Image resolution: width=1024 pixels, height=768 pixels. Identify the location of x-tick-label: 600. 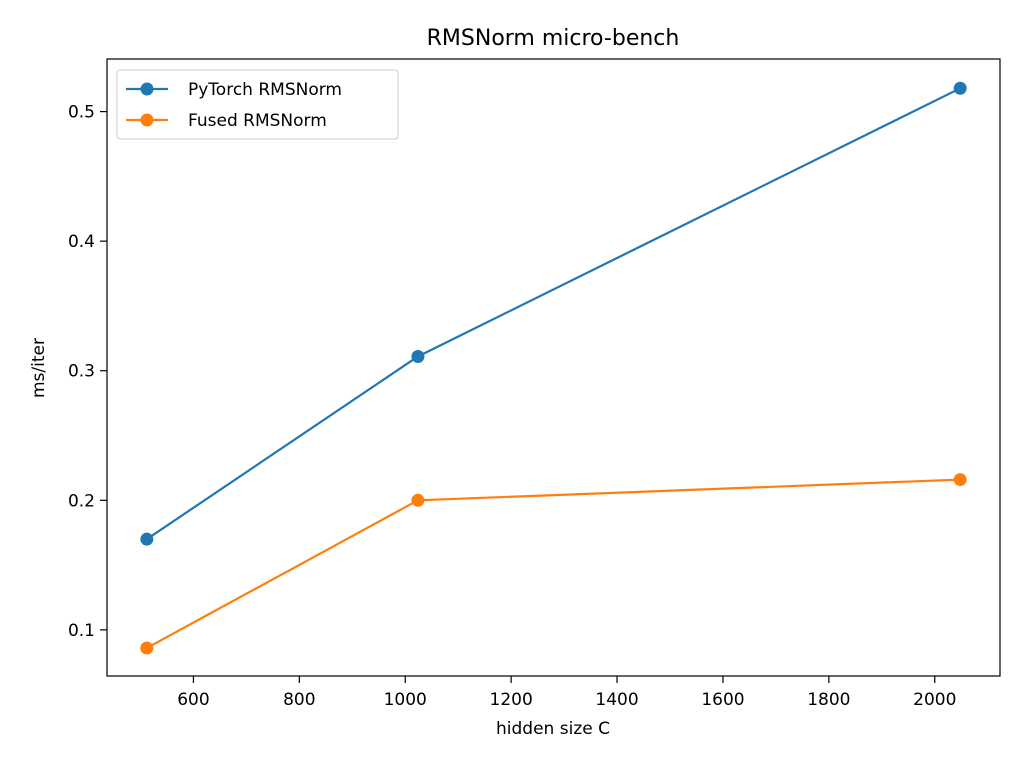
(193, 700).